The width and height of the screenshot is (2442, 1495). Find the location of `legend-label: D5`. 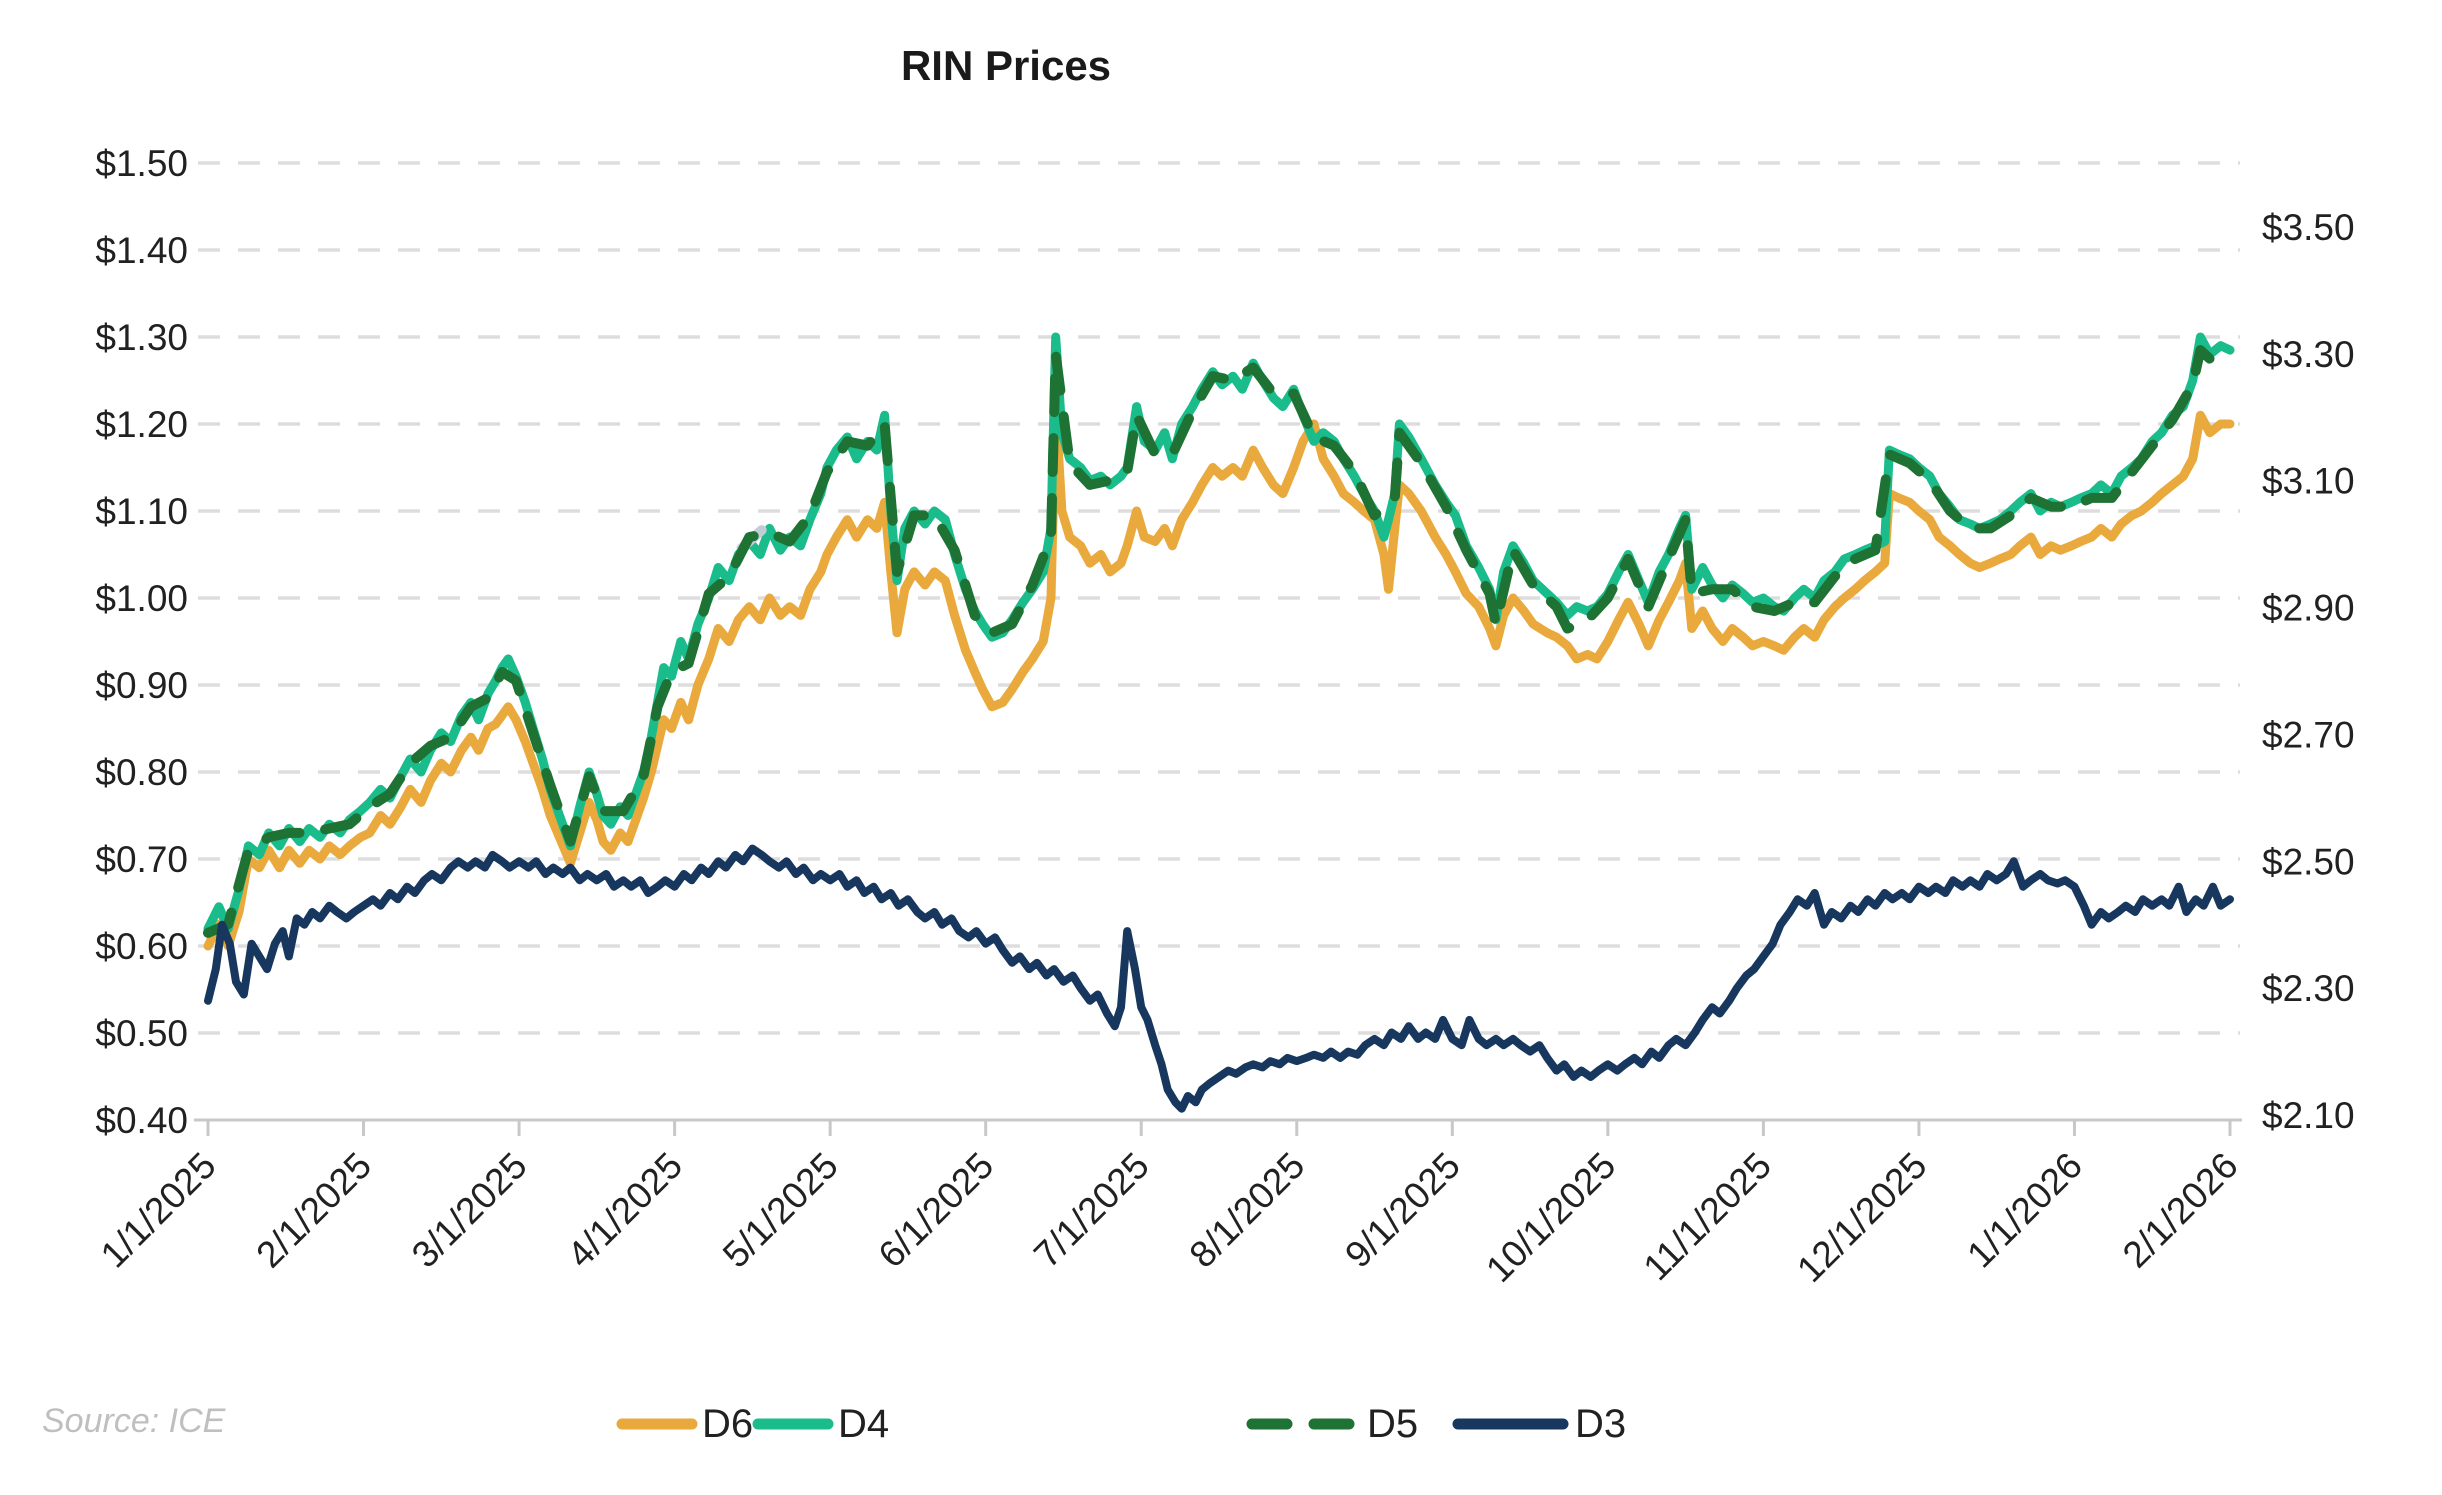

legend-label: D5 is located at coordinates (1392, 1424).